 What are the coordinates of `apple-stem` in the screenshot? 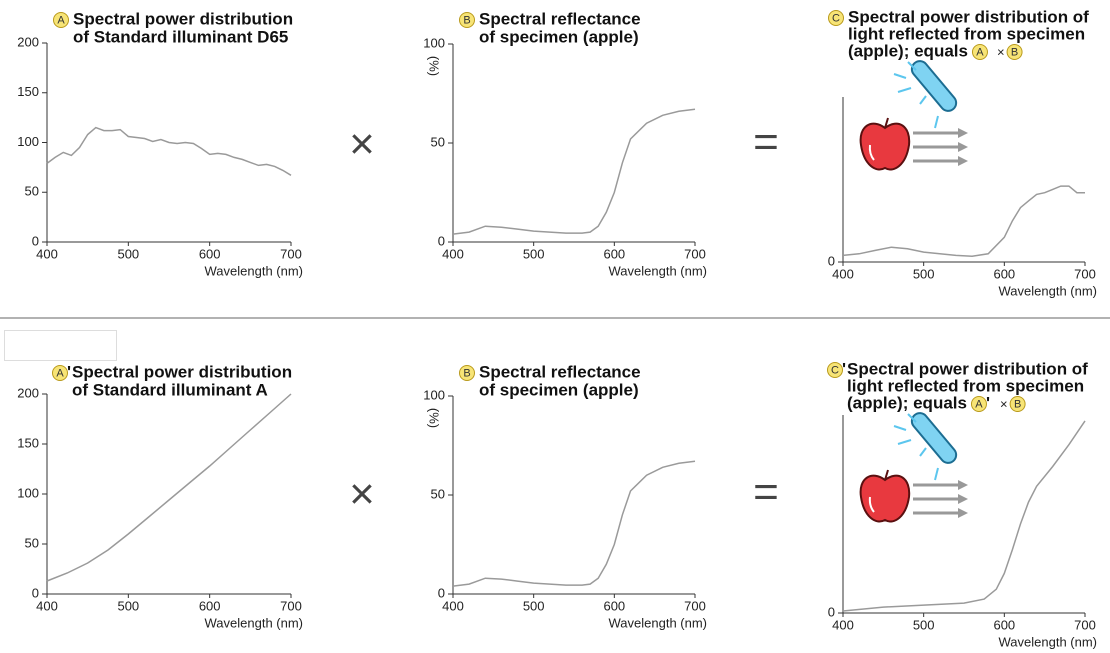 It's located at (886, 123).